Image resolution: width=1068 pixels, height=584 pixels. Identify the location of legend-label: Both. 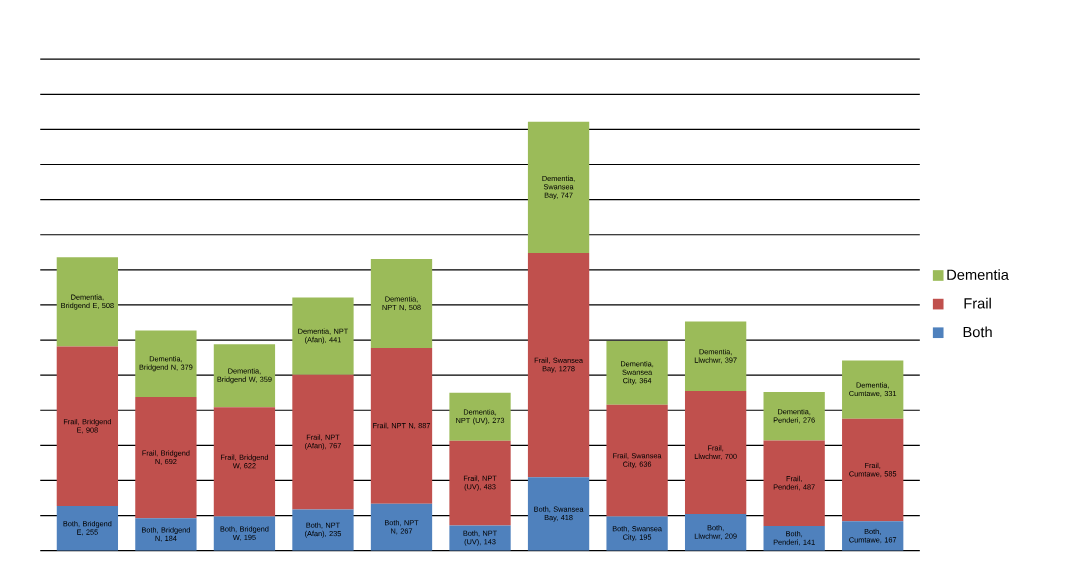
(977, 332).